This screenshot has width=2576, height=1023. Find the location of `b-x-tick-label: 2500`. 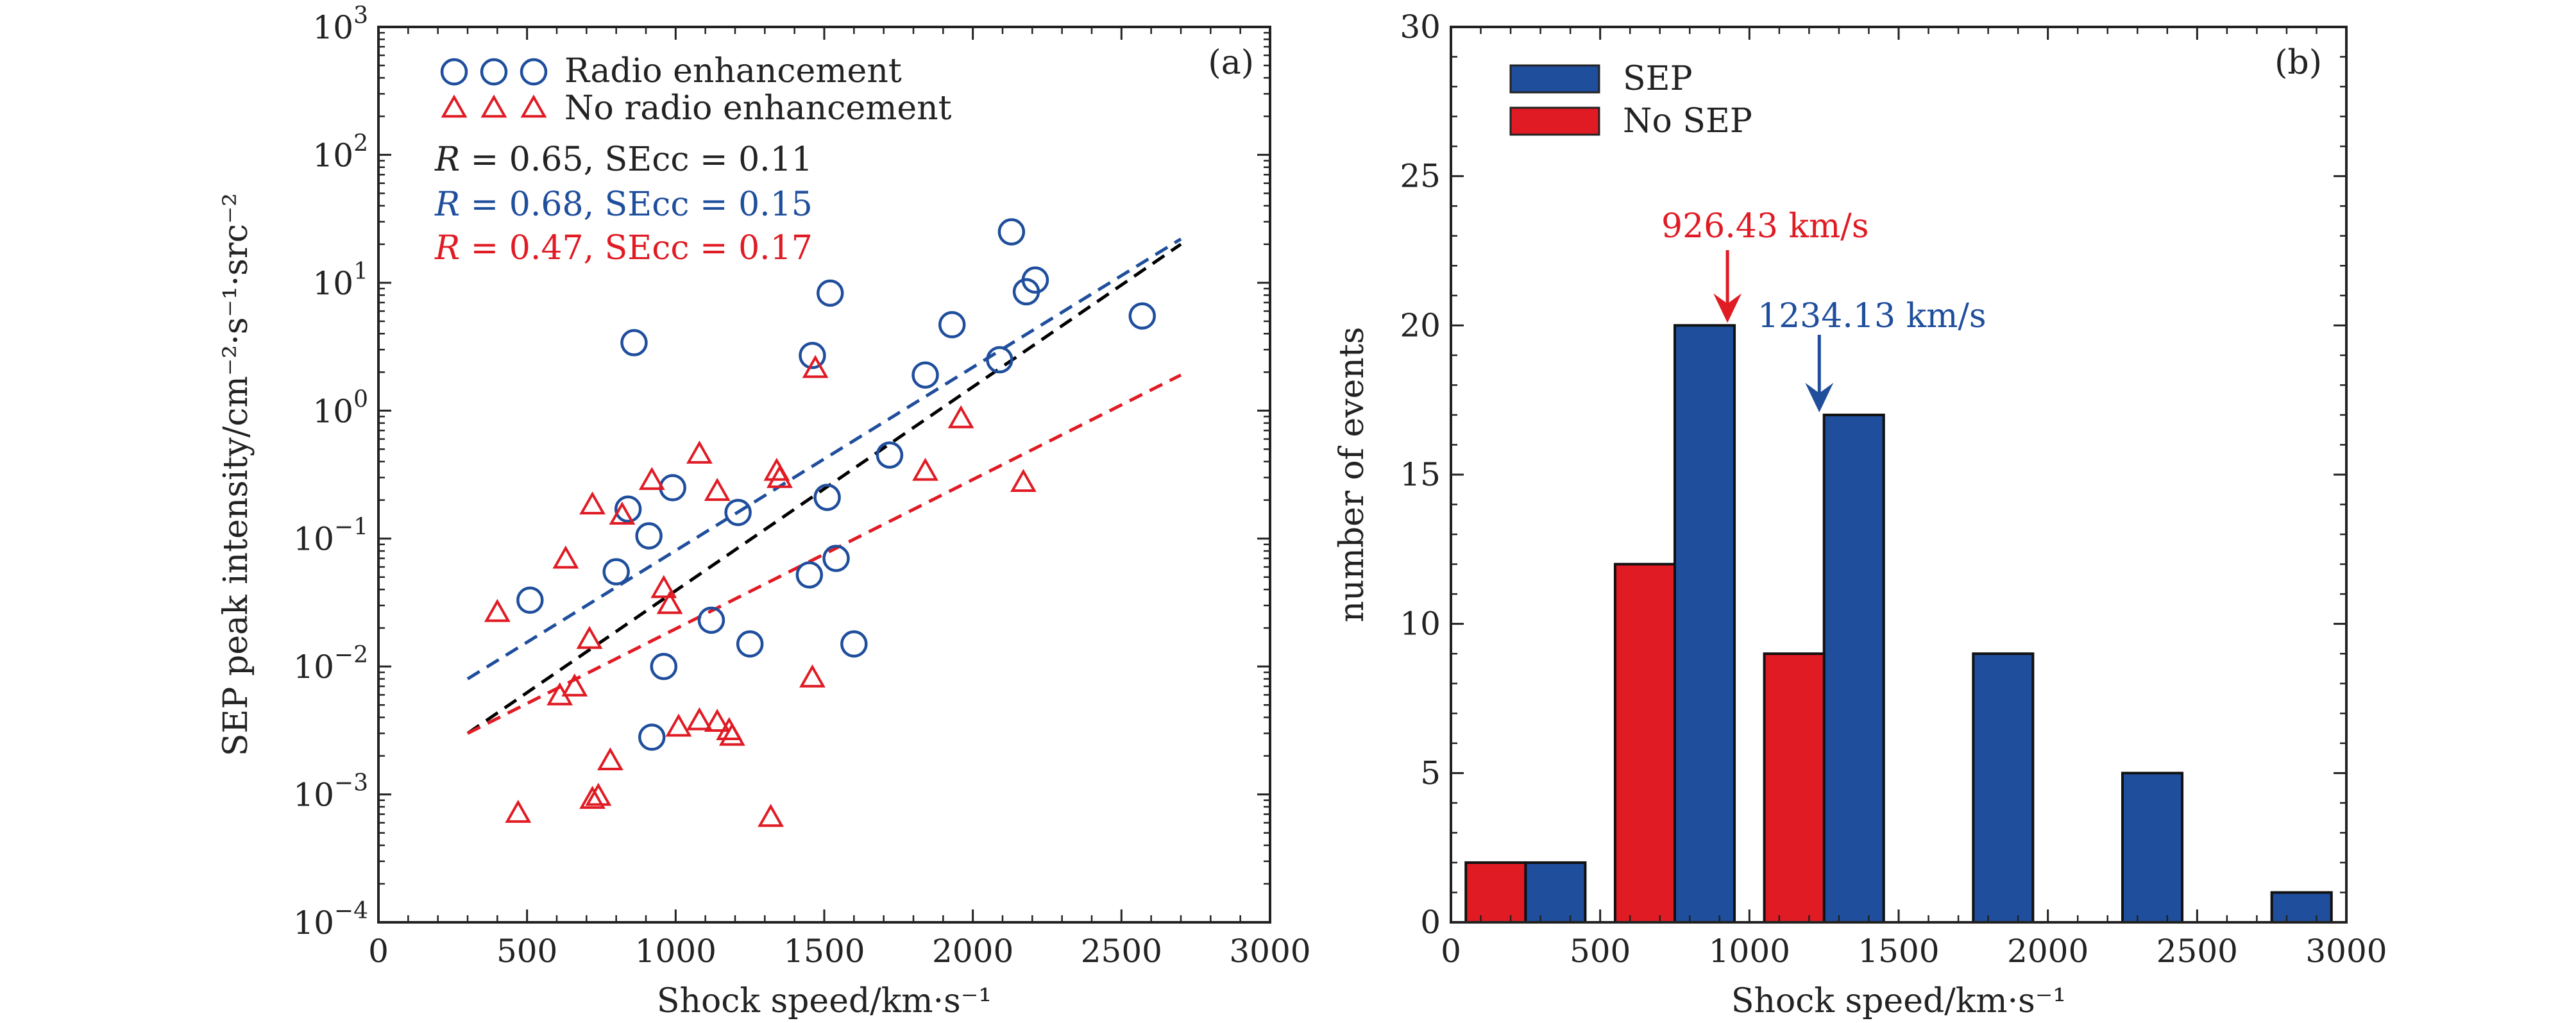

b-x-tick-label: 2500 is located at coordinates (2197, 951).